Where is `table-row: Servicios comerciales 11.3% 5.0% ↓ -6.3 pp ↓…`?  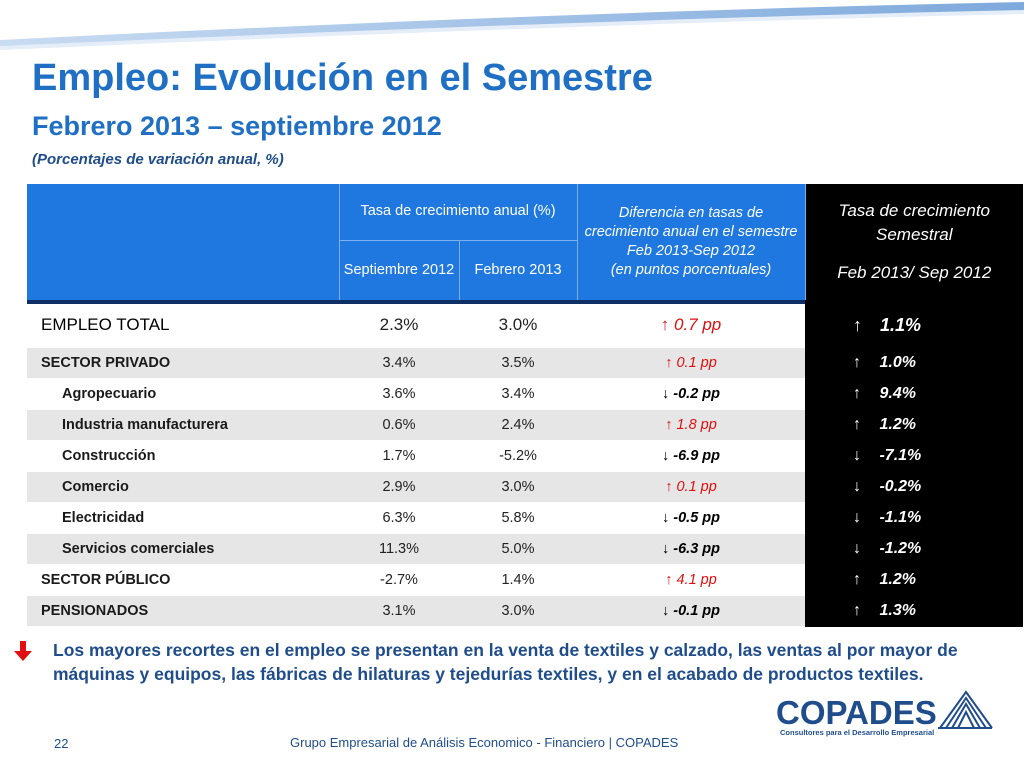
table-row: Servicios comerciales 11.3% 5.0% ↓ -6.3 pp ↓… is located at coordinates (525, 549).